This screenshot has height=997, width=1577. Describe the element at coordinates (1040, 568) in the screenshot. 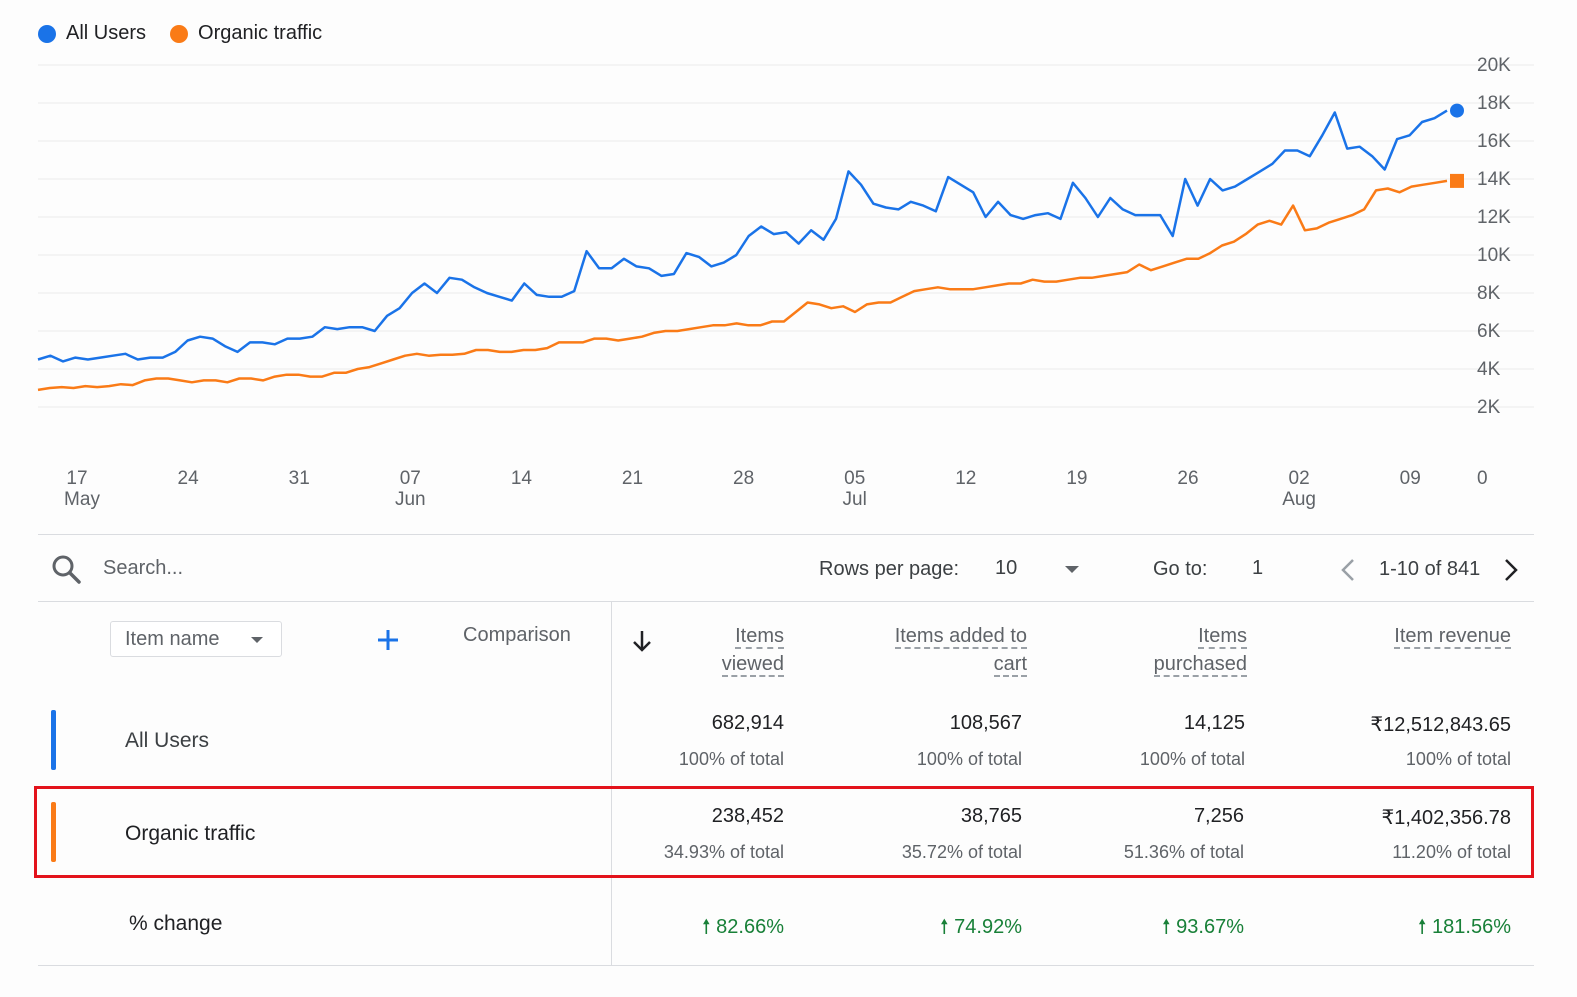

I see `rows-per-page-select: 10` at that location.